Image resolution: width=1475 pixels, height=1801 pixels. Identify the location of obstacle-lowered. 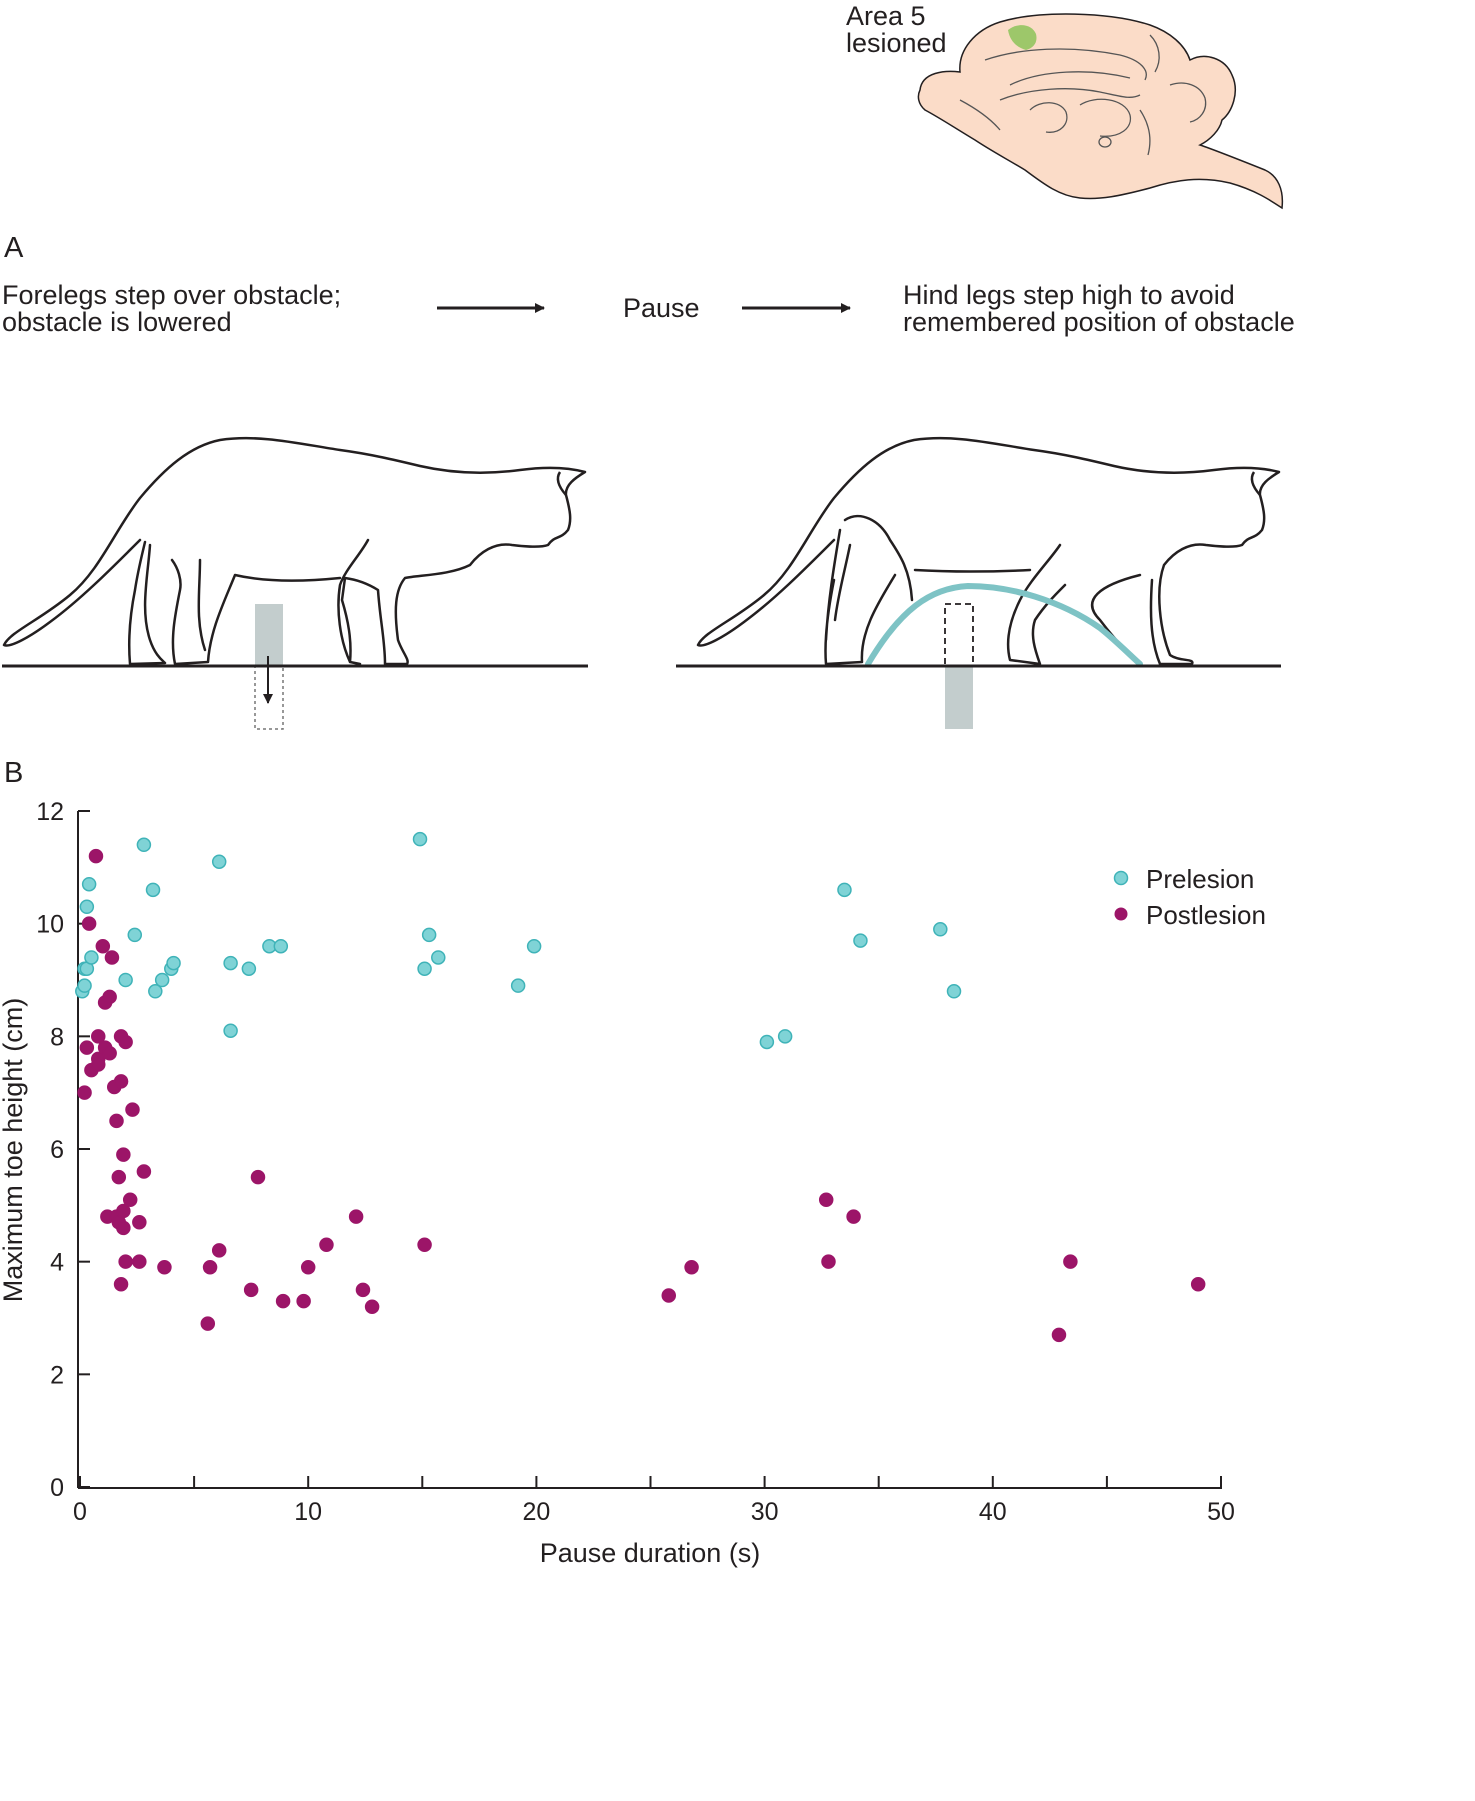
(959, 697).